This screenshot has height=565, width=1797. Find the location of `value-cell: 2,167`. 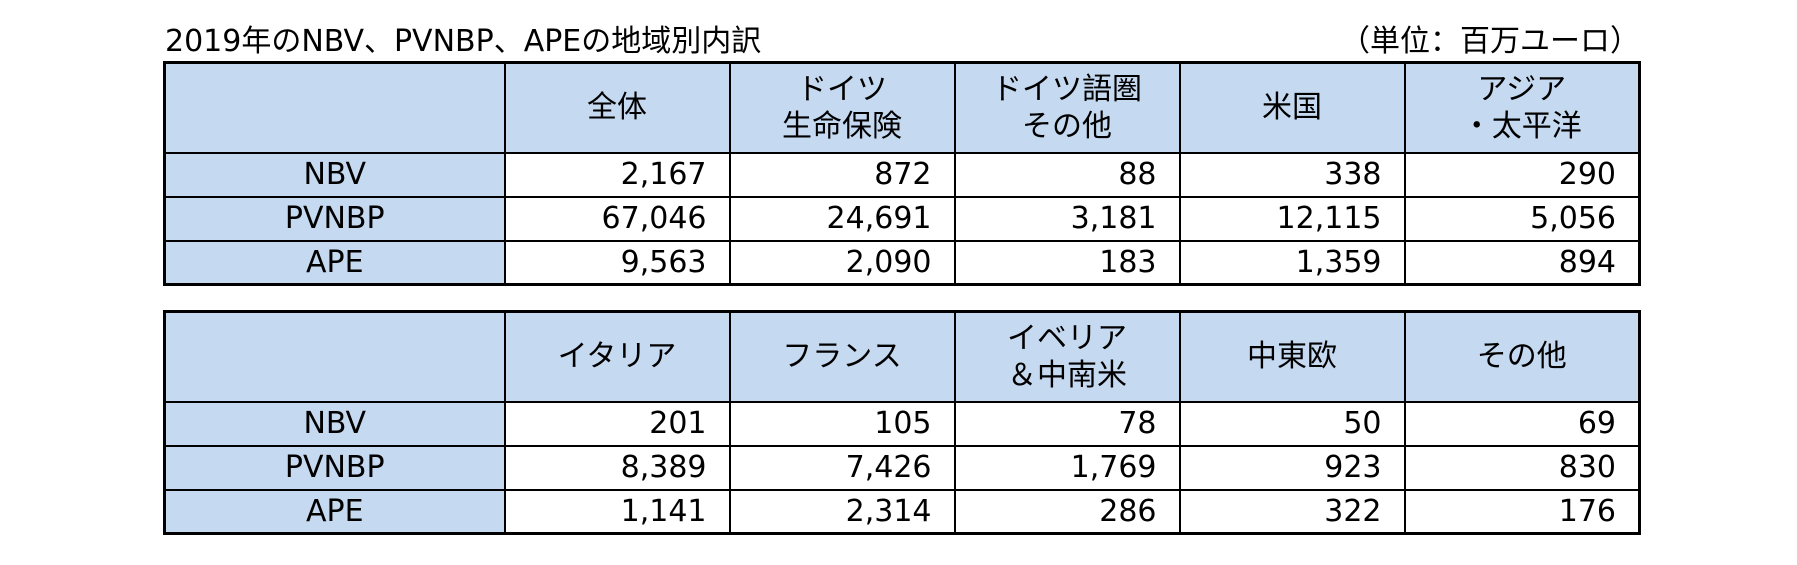

value-cell: 2,167 is located at coordinates (617, 174).